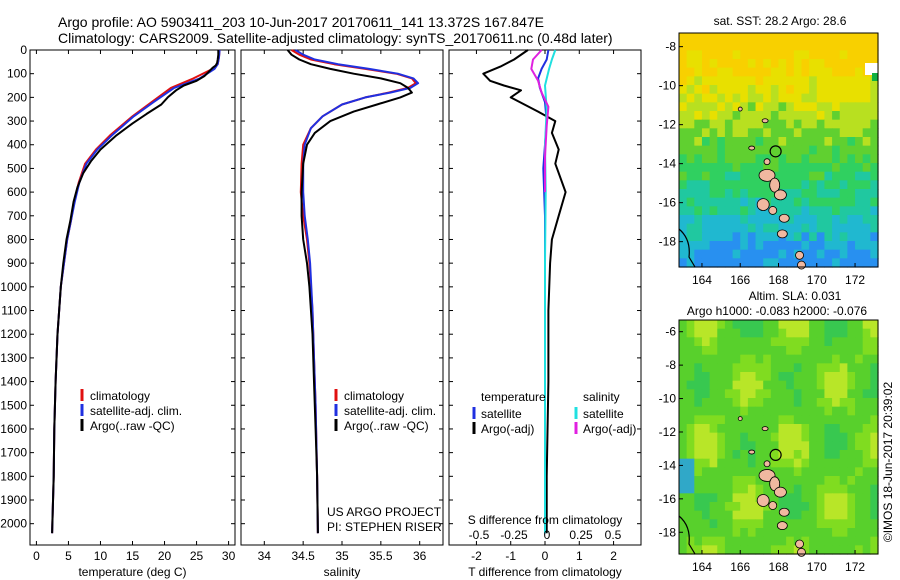 This screenshot has height=580, width=900. I want to click on project-annotation: US ARGO PROJECT, so click(384, 512).